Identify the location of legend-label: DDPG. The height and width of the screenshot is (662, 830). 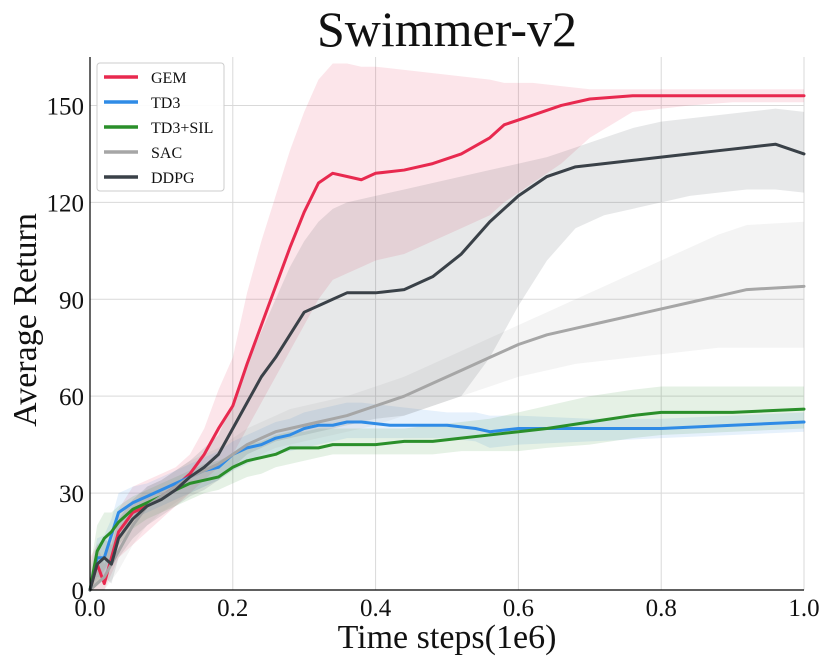
(173, 178).